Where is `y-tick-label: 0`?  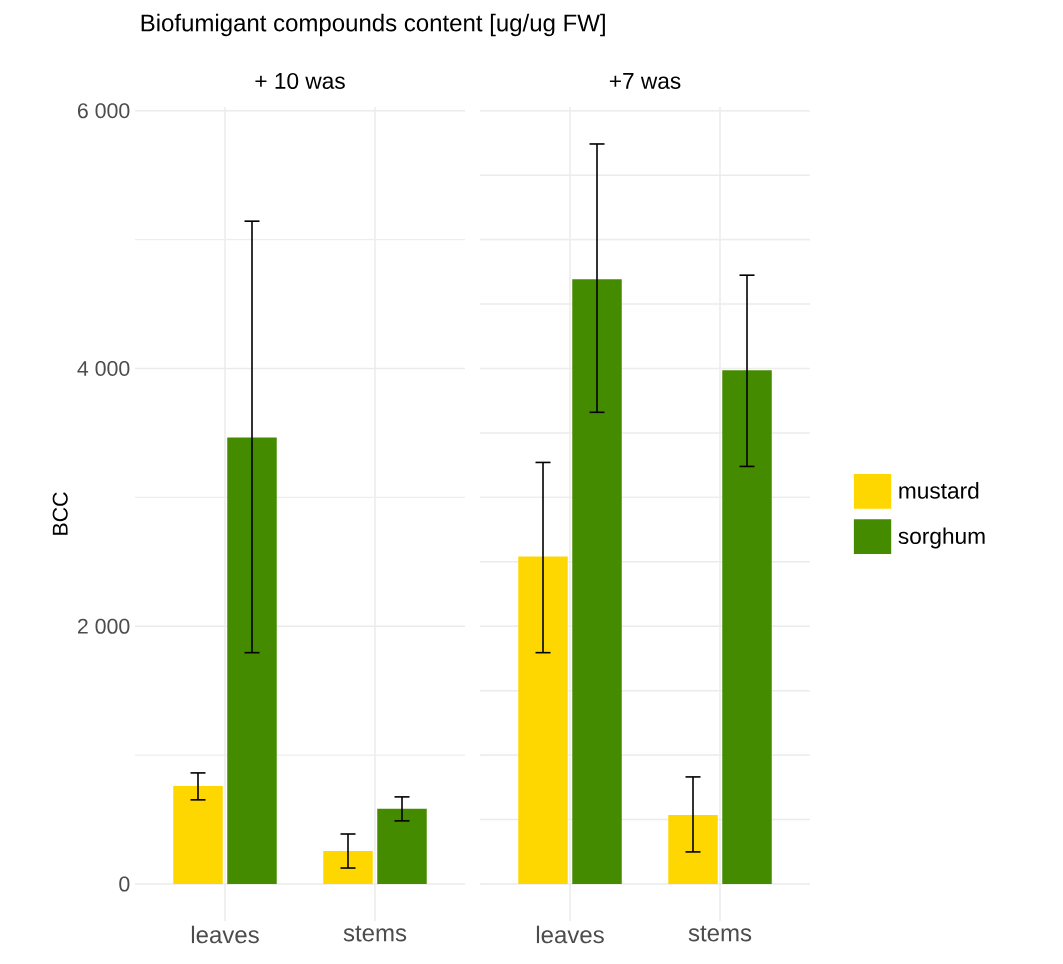
y-tick-label: 0 is located at coordinates (124, 884).